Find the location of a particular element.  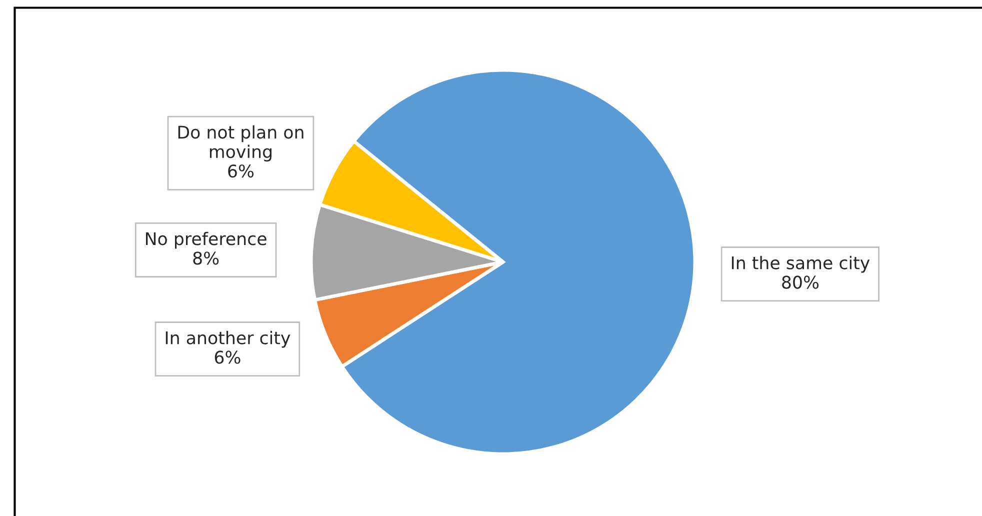

data-label: 8% is located at coordinates (206, 258).